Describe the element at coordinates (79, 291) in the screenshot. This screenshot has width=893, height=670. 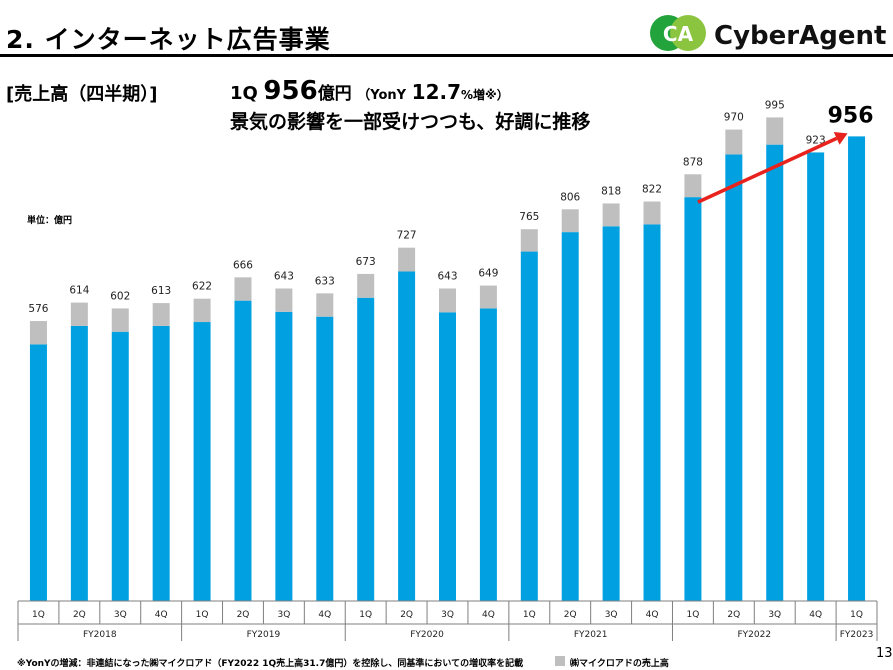
I see `data-label-1: 614` at that location.